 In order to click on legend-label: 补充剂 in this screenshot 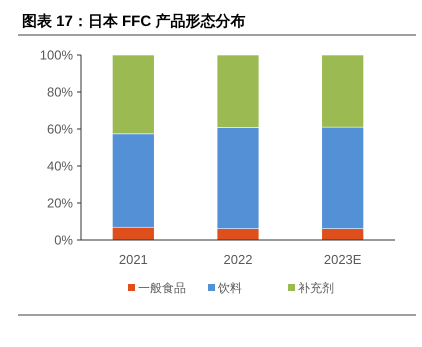, I will do `click(316, 288)`.